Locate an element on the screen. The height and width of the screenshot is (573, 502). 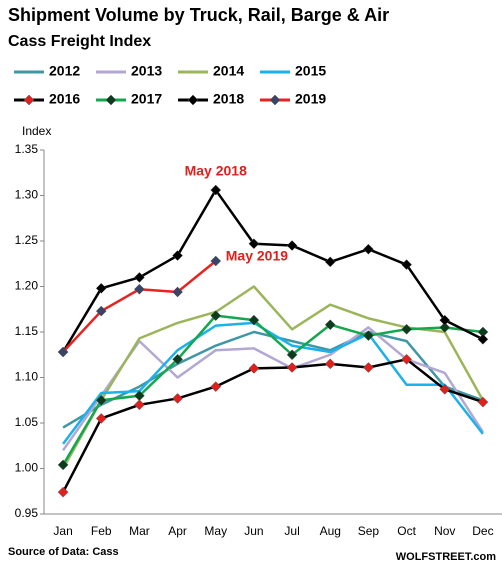
x-tick-label: Apr is located at coordinates (177, 531).